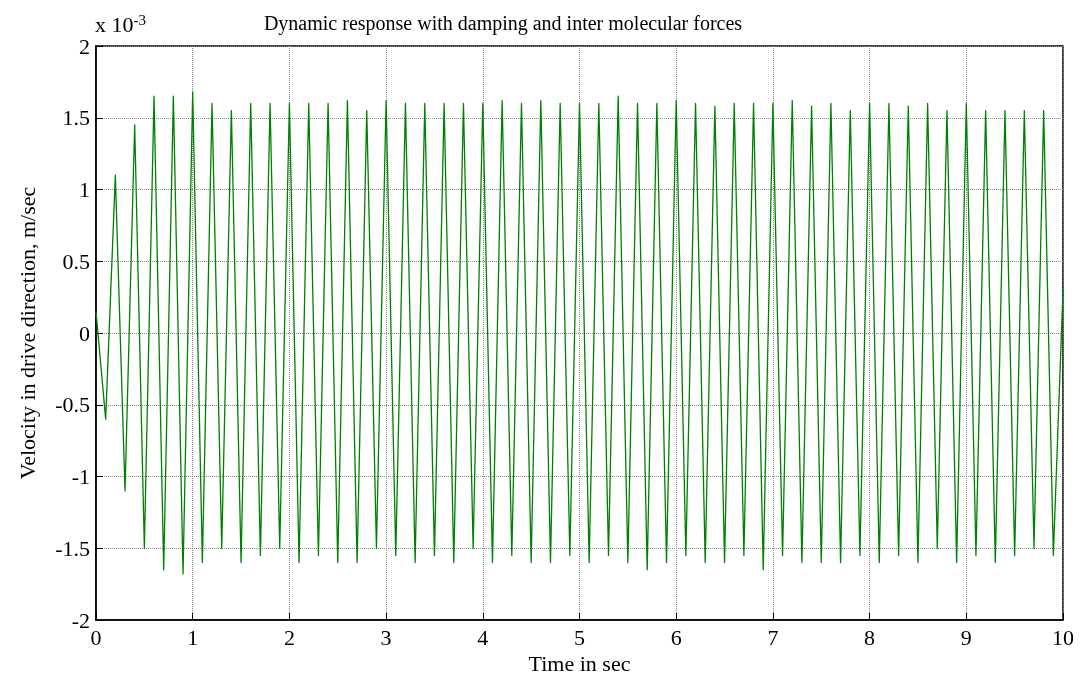  What do you see at coordinates (386, 637) in the screenshot?
I see `x-tick-label: 3` at bounding box center [386, 637].